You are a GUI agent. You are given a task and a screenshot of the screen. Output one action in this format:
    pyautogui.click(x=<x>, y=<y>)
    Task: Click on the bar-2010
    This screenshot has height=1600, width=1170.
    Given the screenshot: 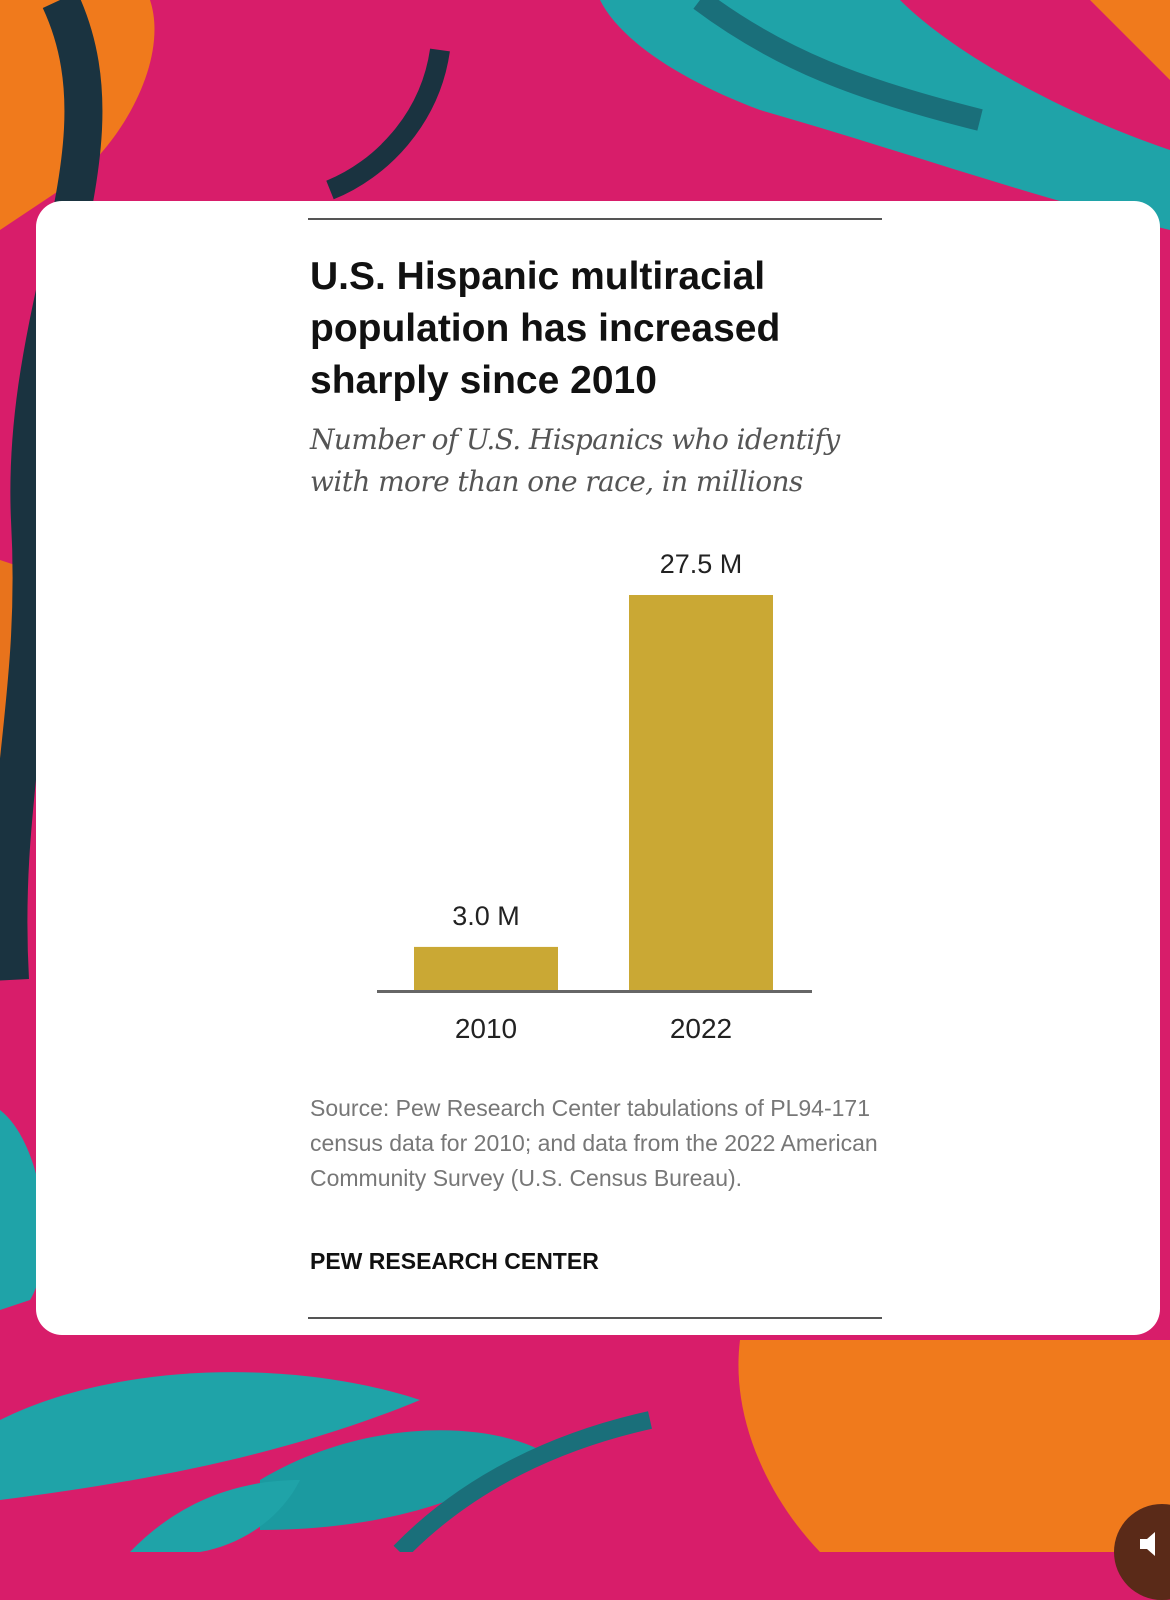 What is the action you would take?
    pyautogui.click(x=486, y=968)
    